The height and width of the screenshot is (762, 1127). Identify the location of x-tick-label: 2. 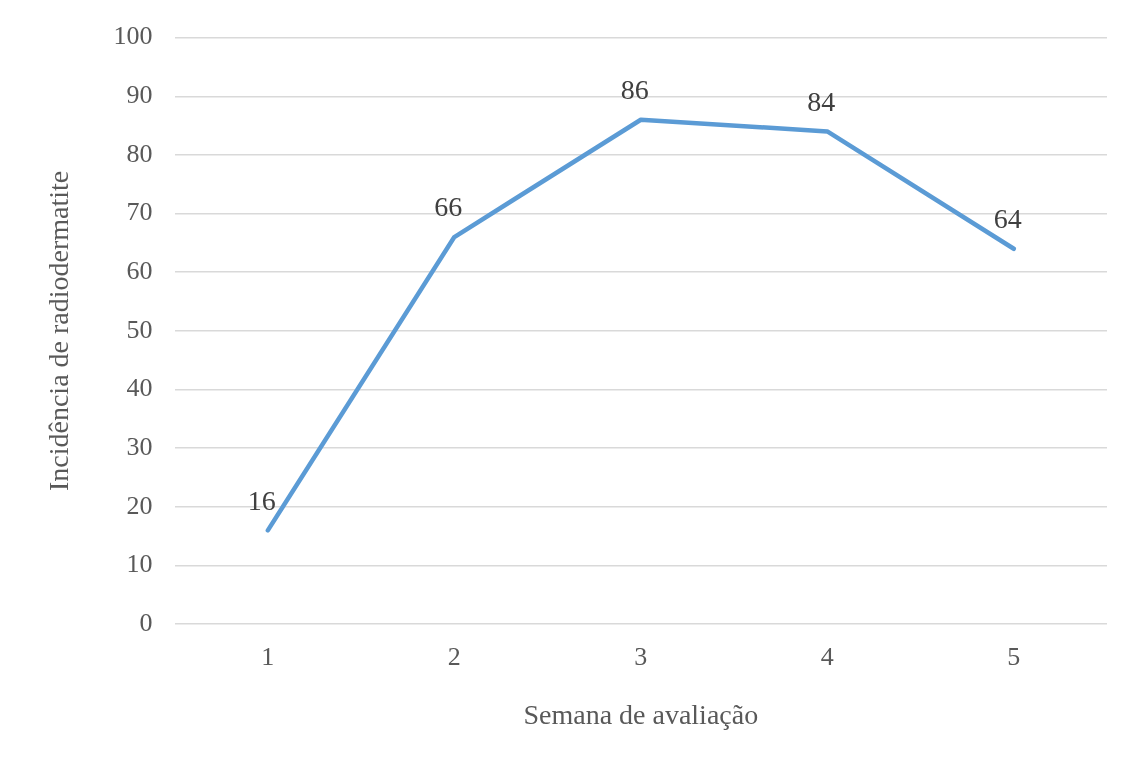
(454, 656).